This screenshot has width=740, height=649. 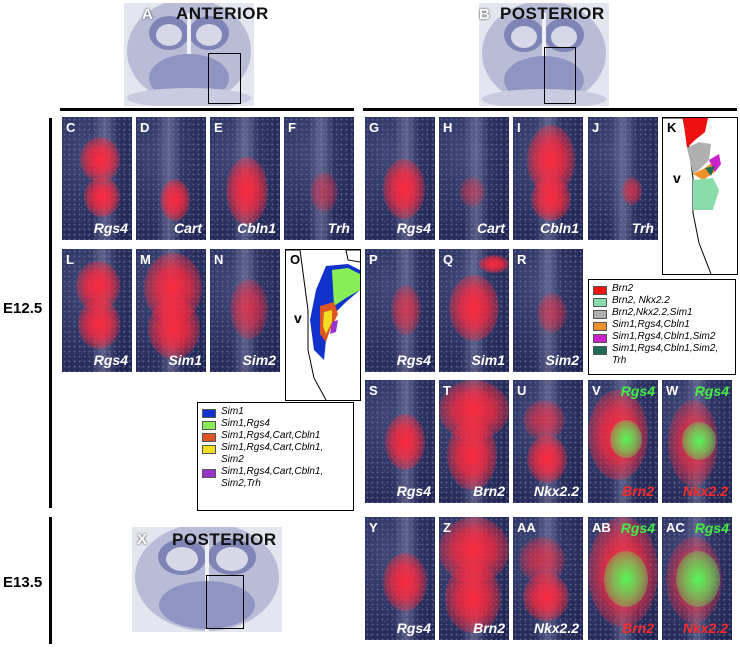 I want to click on panel-ab-top-gene: Rgs4, so click(x=637, y=528).